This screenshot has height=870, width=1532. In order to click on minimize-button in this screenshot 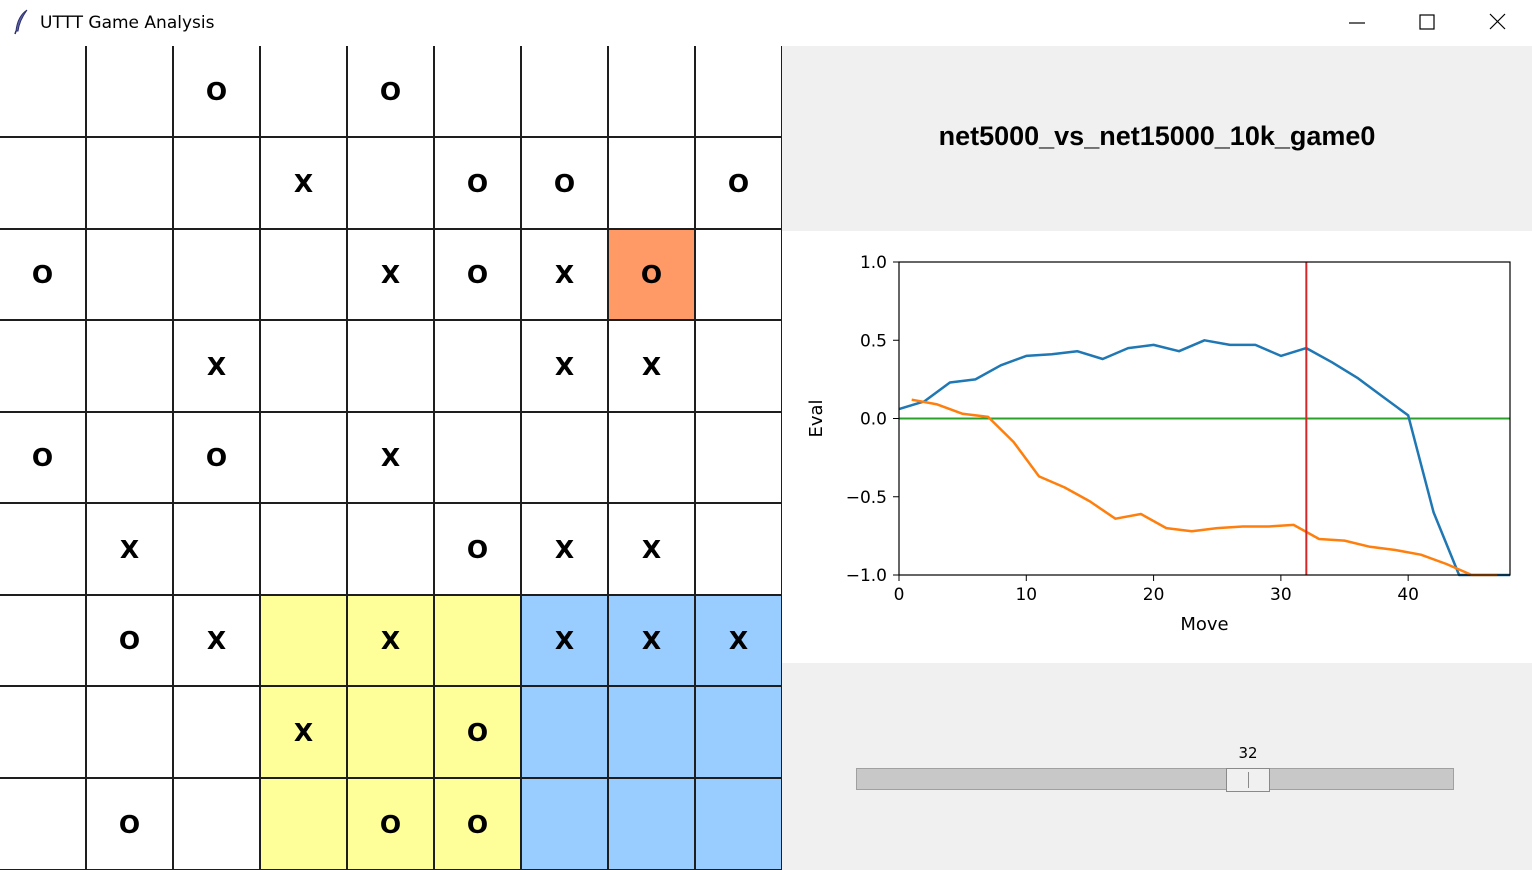, I will do `click(1357, 23)`.